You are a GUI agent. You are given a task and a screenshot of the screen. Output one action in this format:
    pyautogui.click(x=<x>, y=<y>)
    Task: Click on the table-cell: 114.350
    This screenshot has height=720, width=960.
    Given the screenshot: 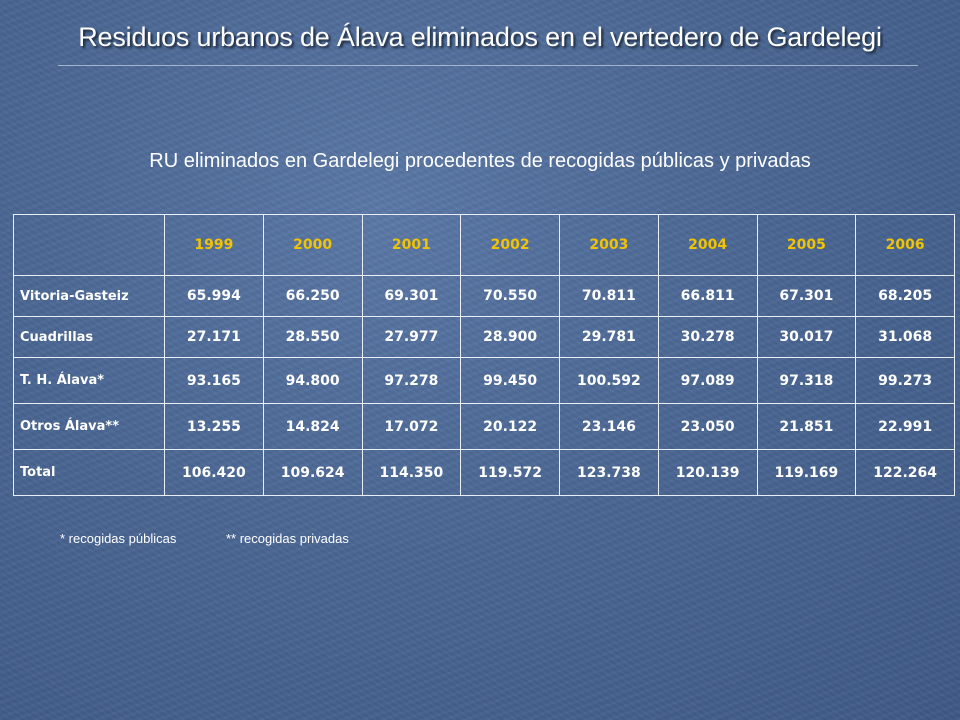 What is the action you would take?
    pyautogui.click(x=411, y=472)
    